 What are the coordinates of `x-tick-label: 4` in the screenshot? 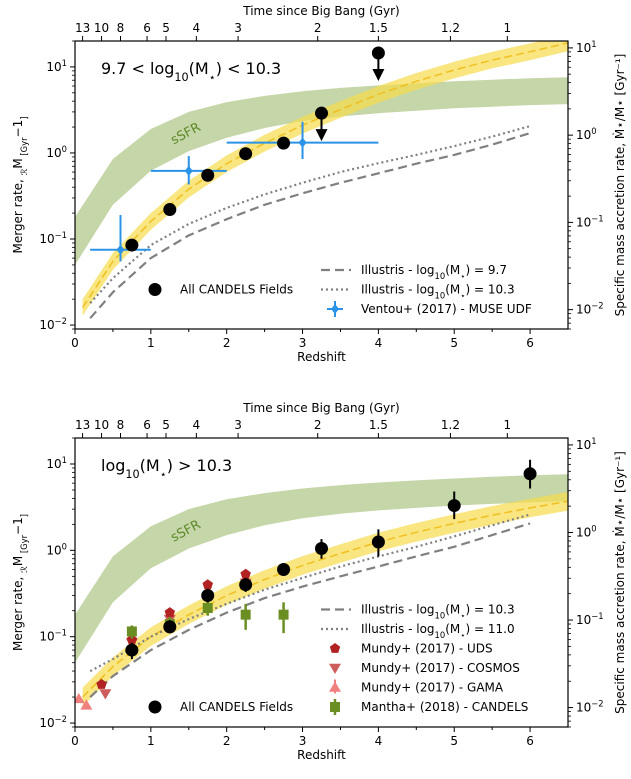 It's located at (379, 343).